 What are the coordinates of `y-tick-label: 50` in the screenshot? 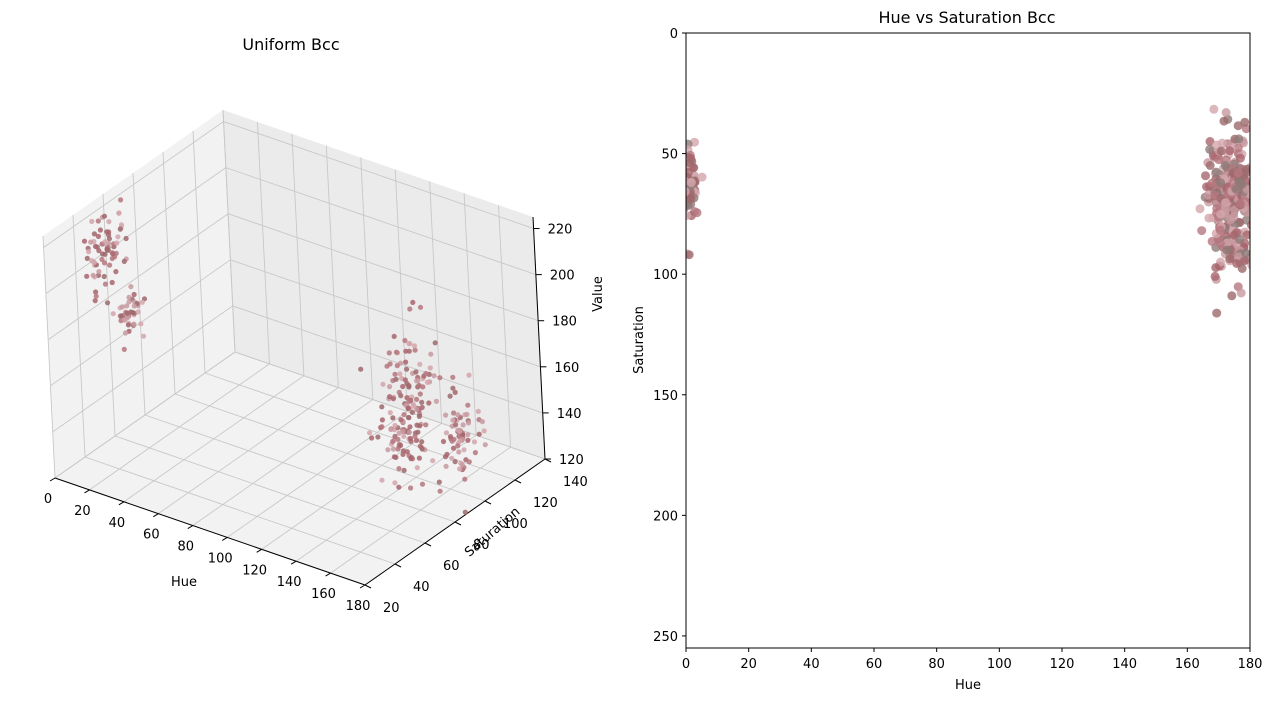 It's located at (669, 155).